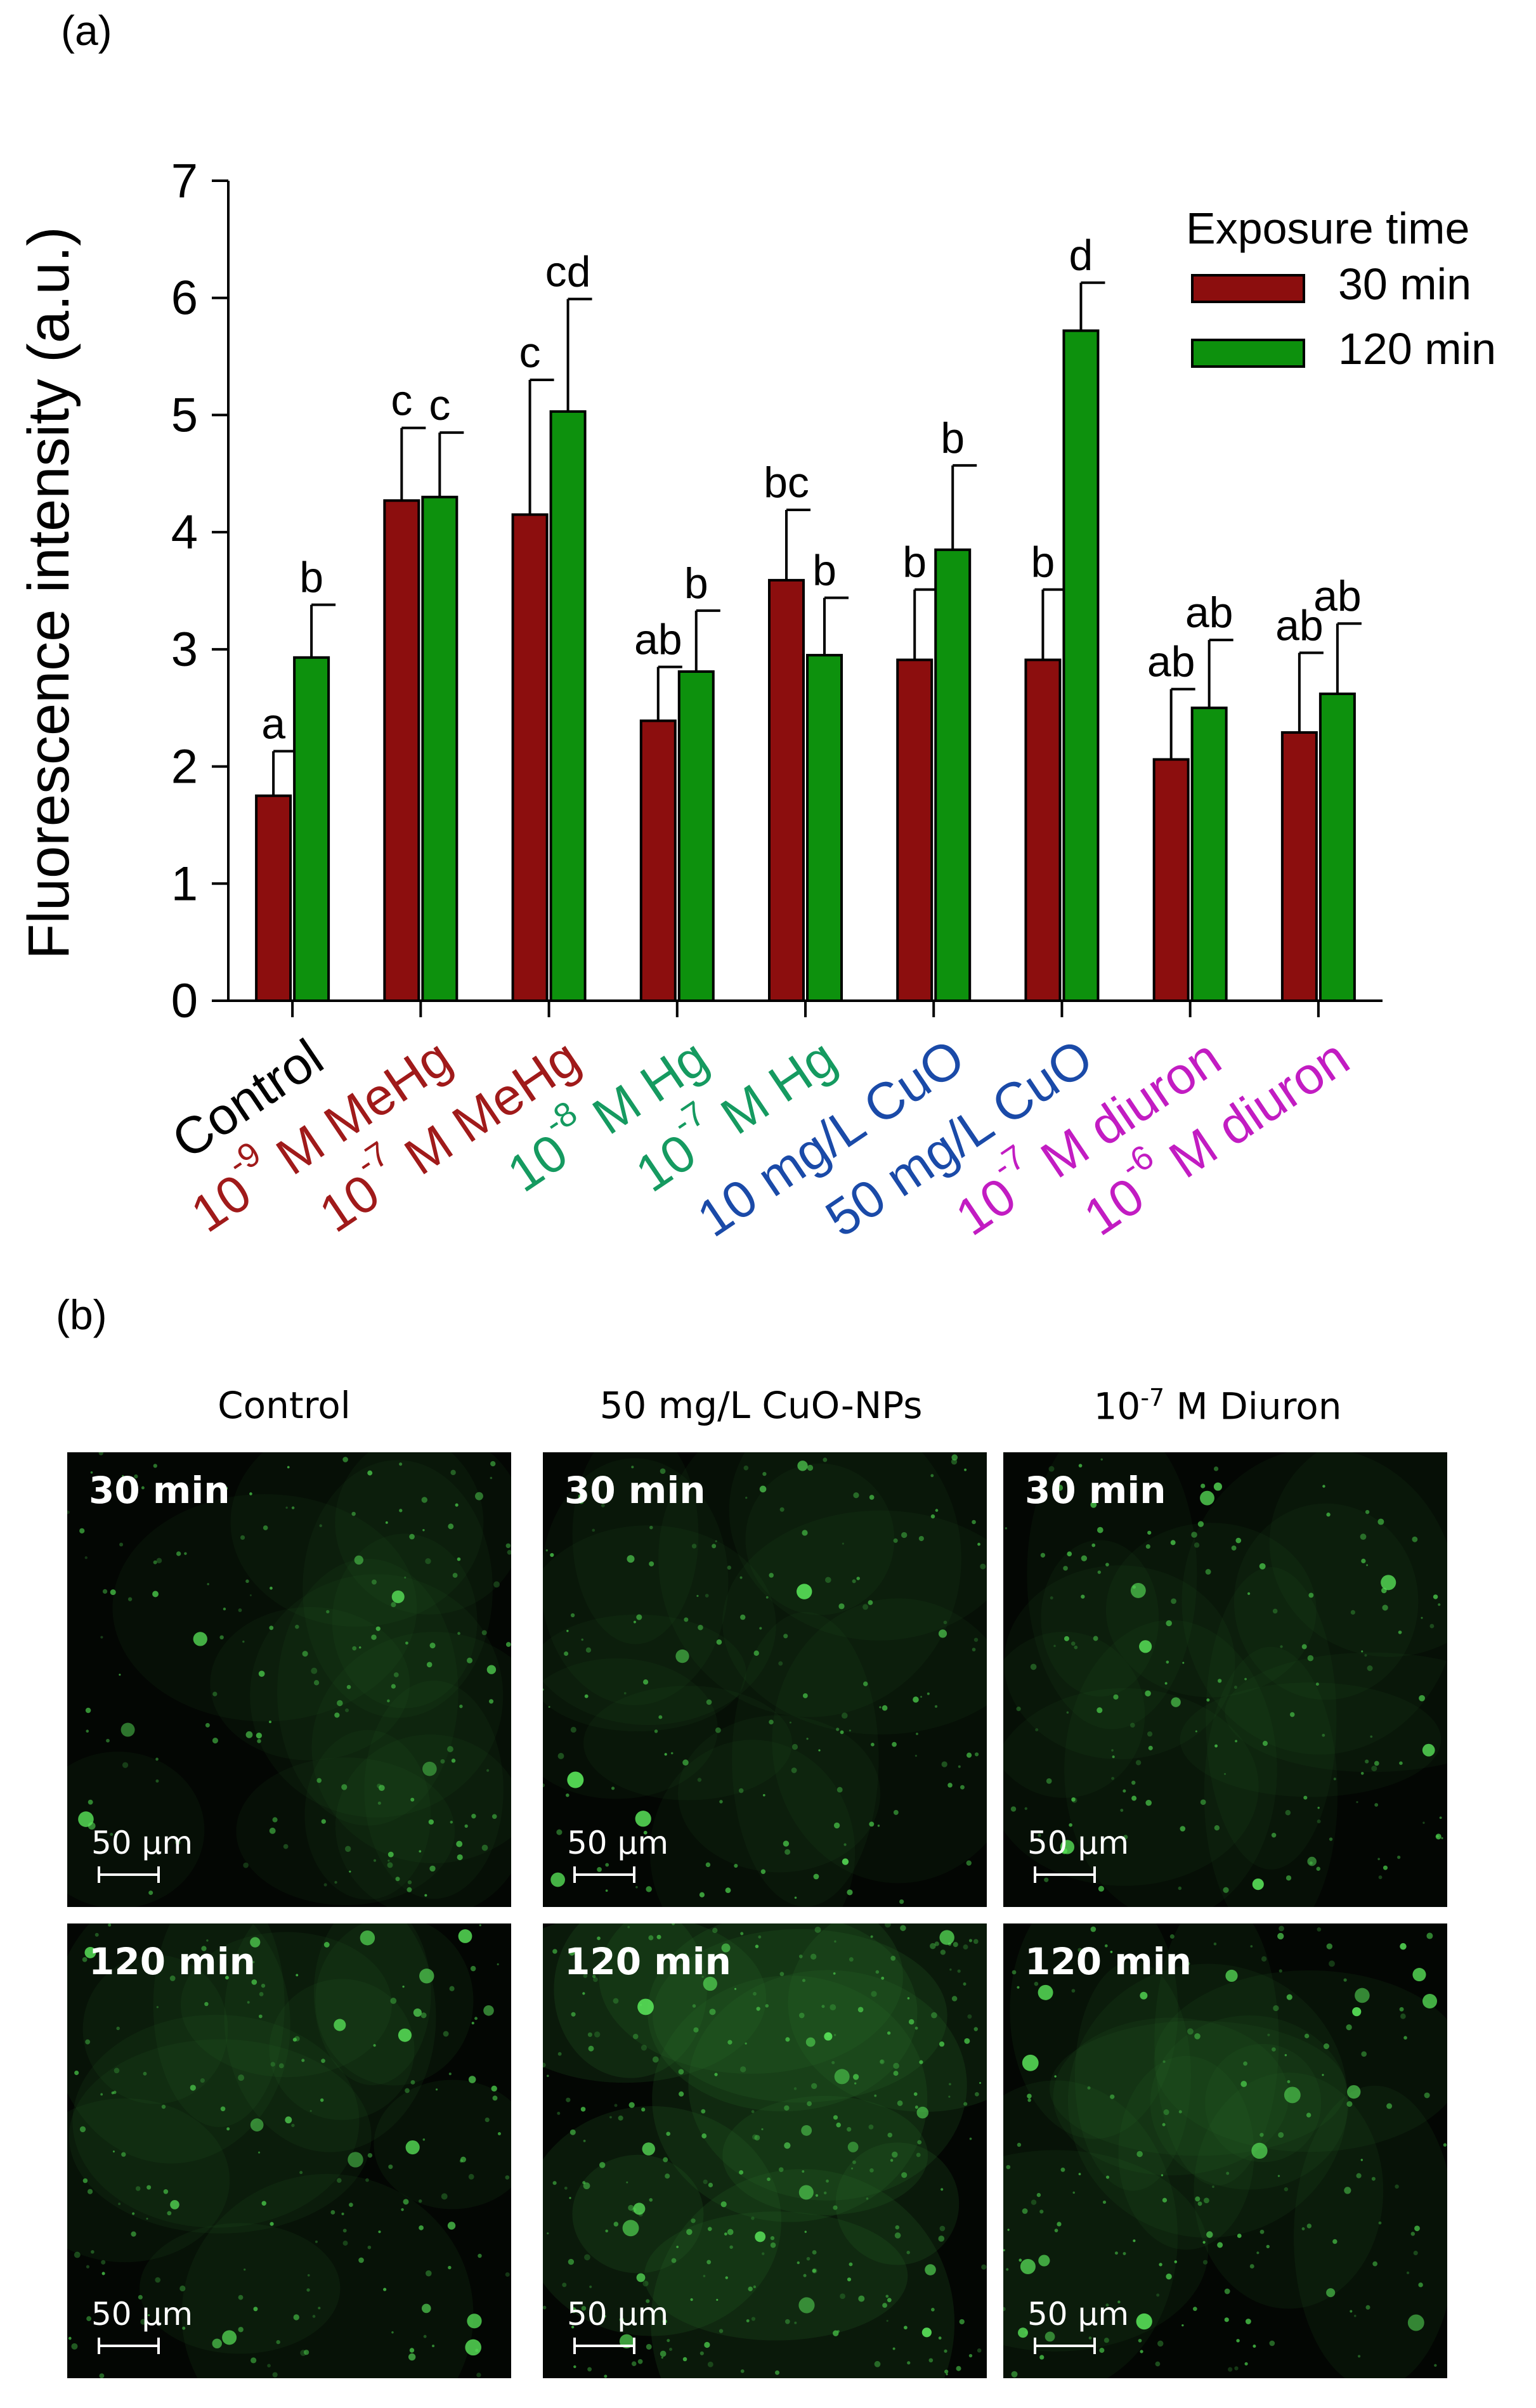  Describe the element at coordinates (184, 532) in the screenshot. I see `y-tick-label: 4` at that location.